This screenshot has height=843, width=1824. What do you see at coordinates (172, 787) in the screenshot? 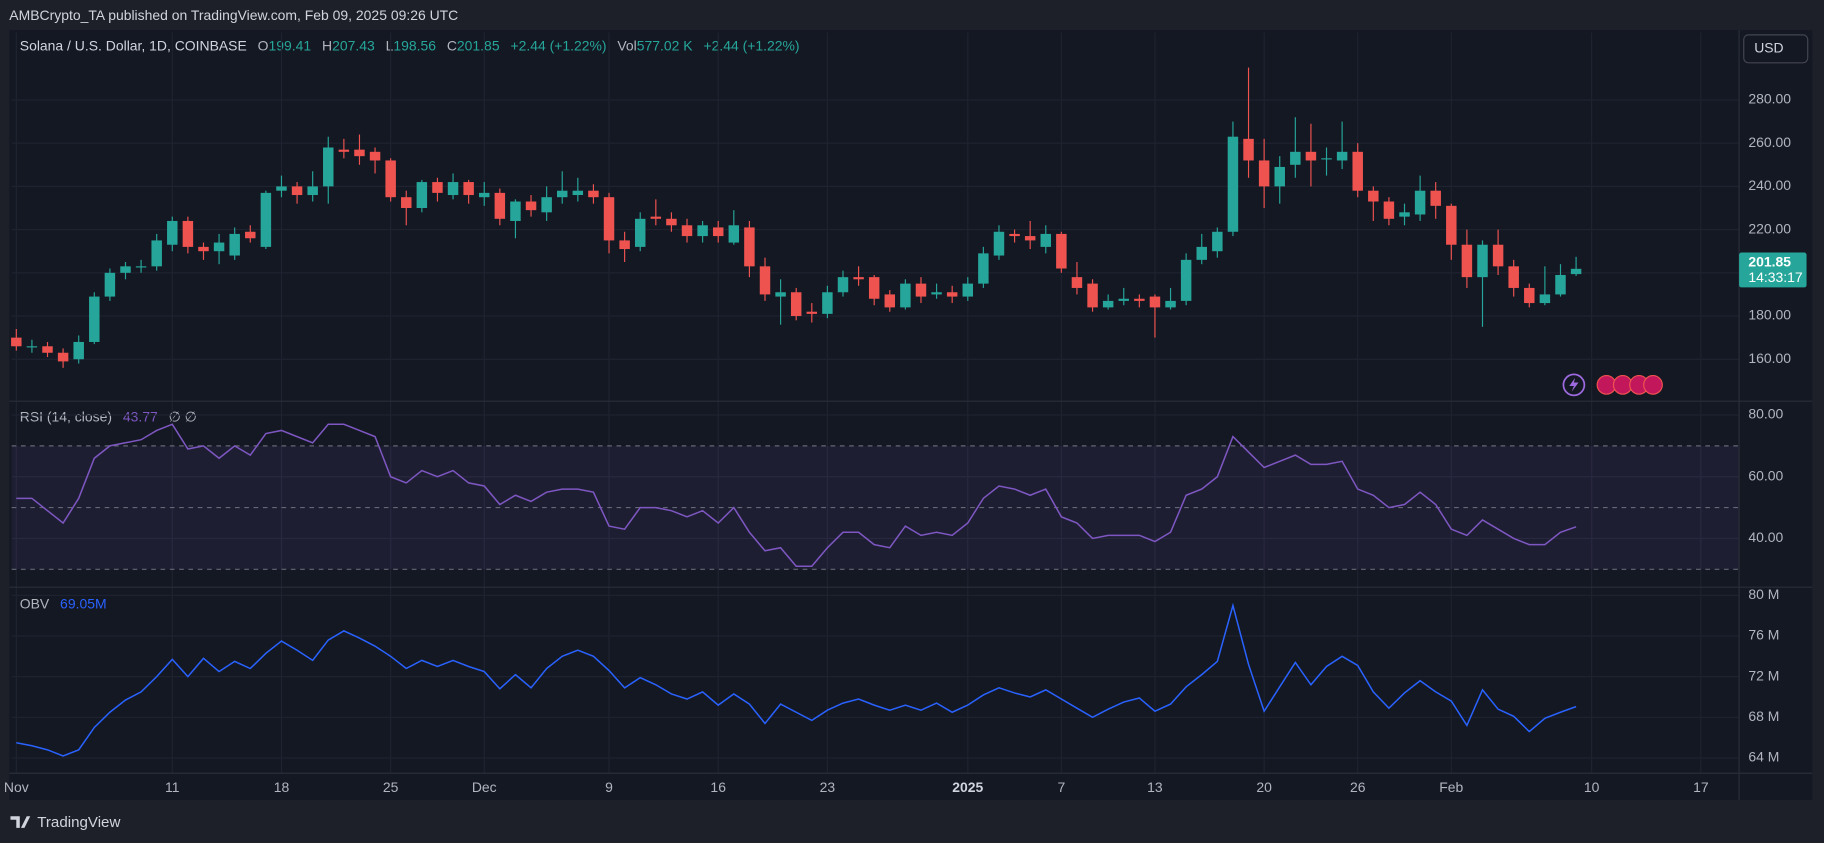
I see `x-tick-label: 11` at bounding box center [172, 787].